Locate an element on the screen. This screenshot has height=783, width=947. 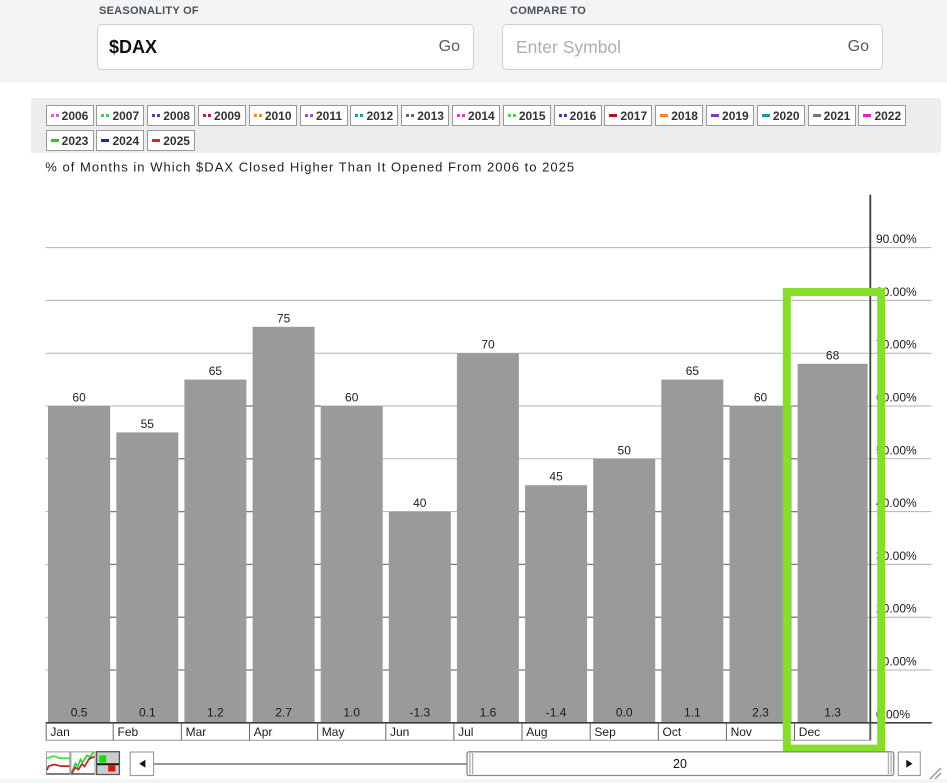
svg-text: 10.00% is located at coordinates (896, 662).